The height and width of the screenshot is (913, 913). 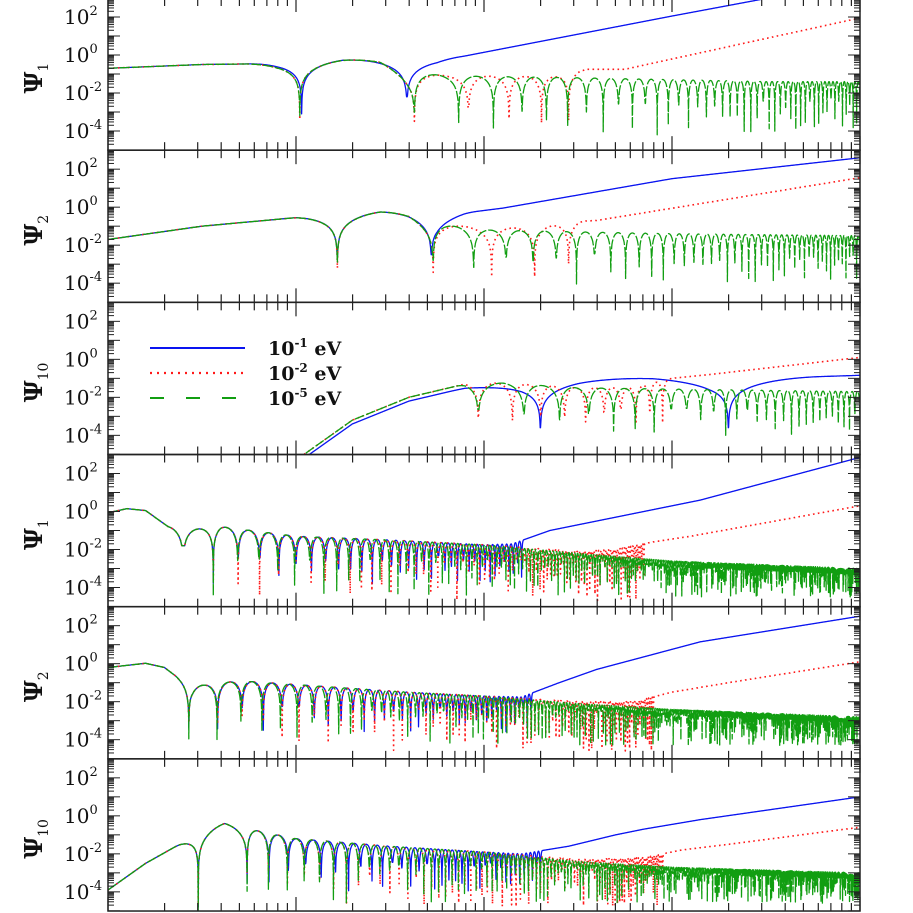 I want to click on legend-label-red: 10-2 eV, so click(x=305, y=373).